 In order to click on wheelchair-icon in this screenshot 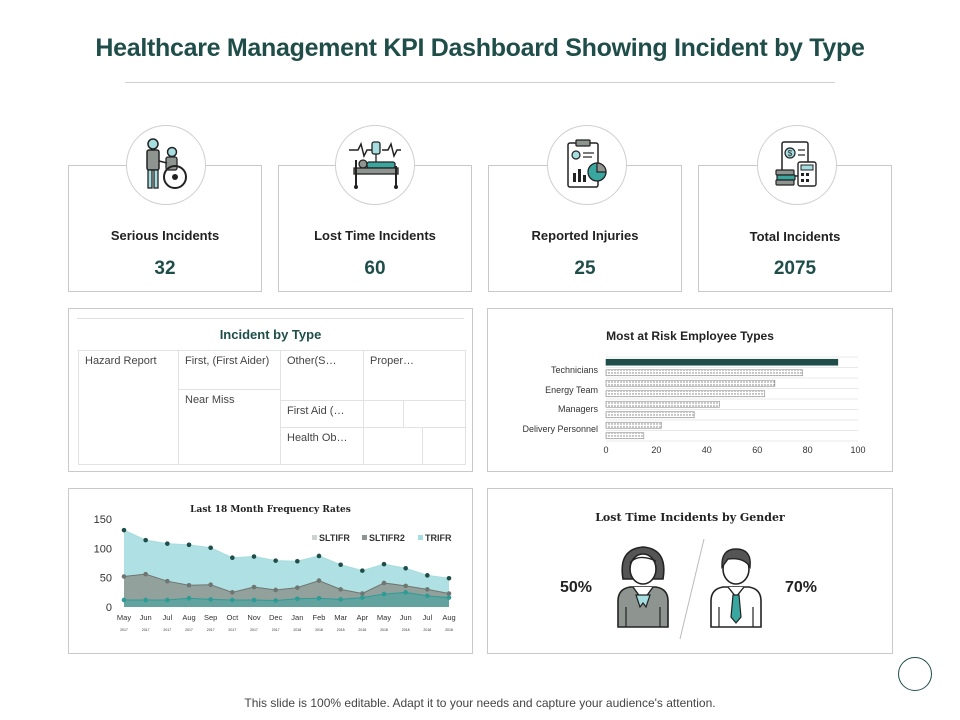, I will do `click(166, 165)`.